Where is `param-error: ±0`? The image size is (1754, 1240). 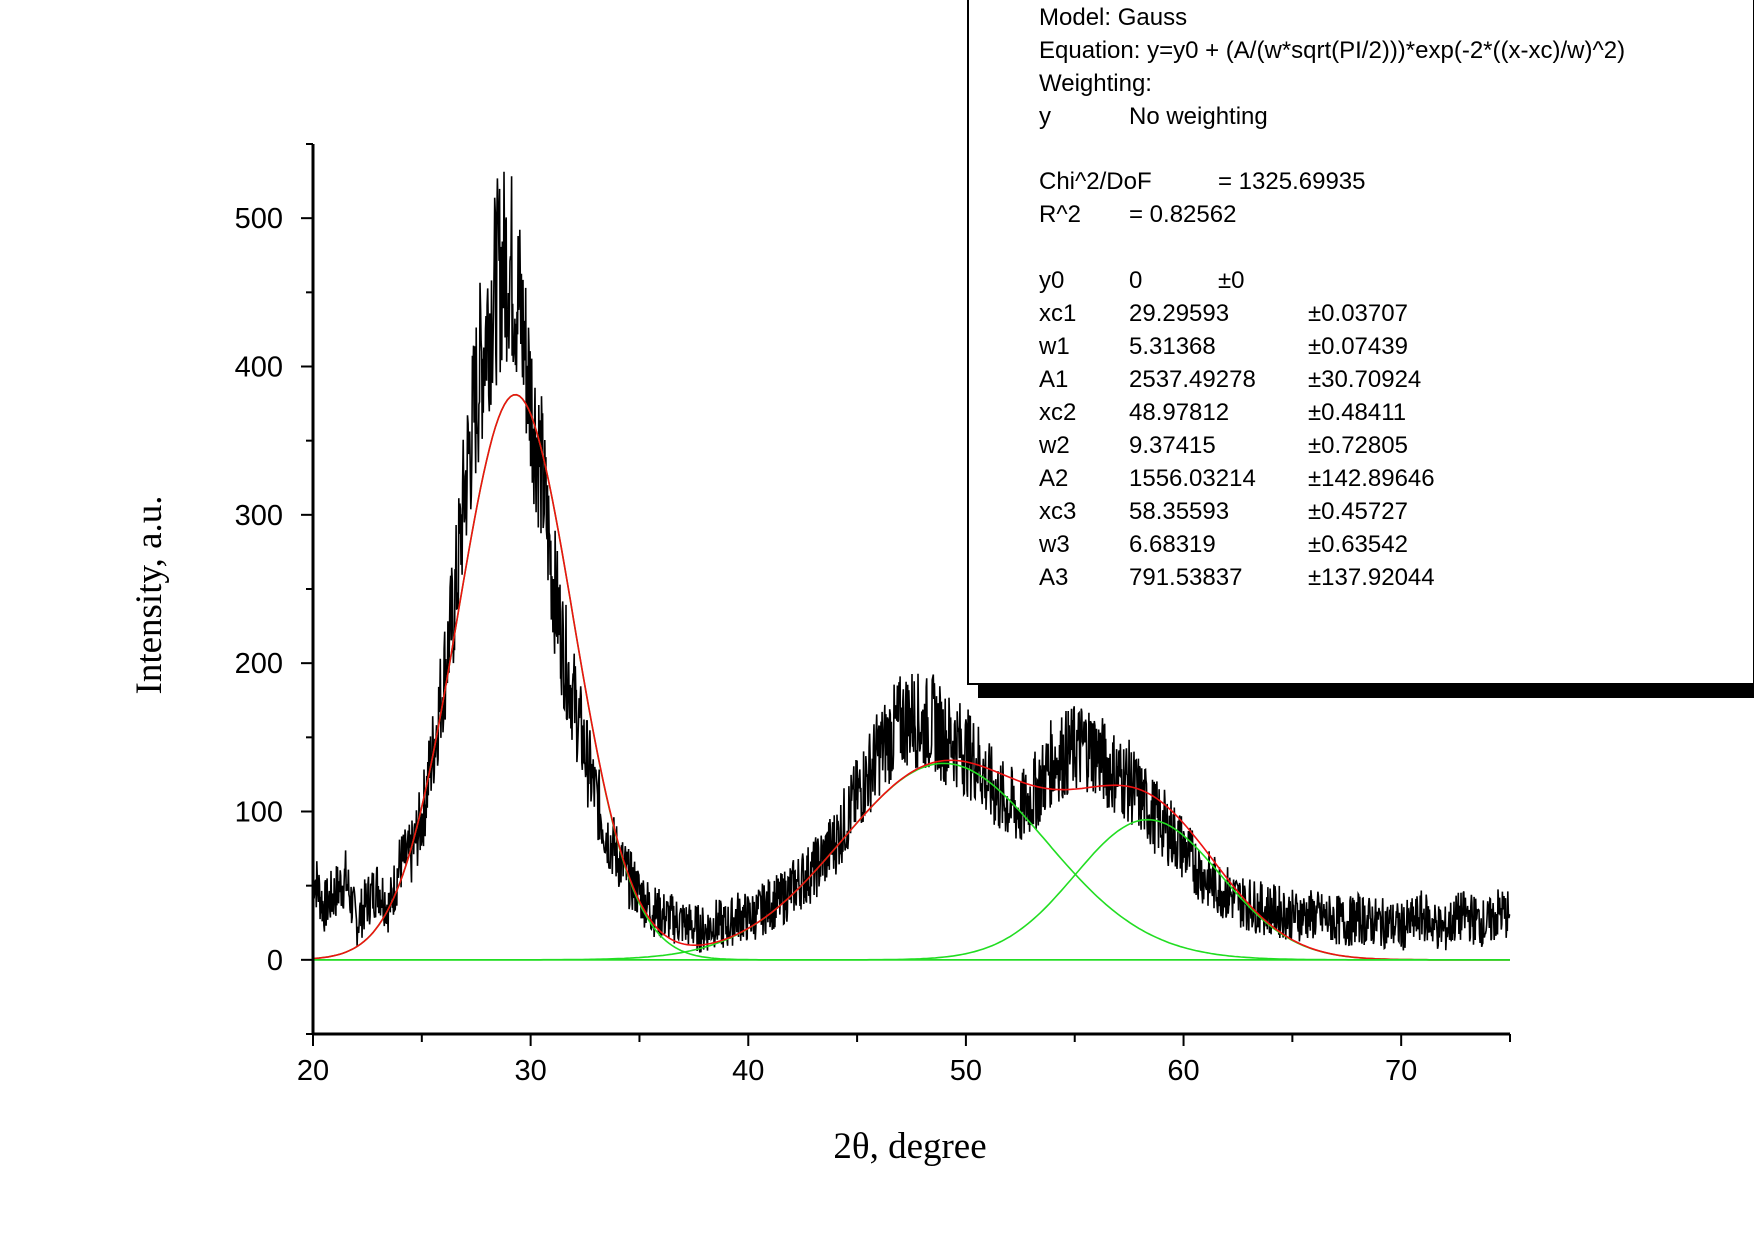 param-error: ±0 is located at coordinates (1231, 280).